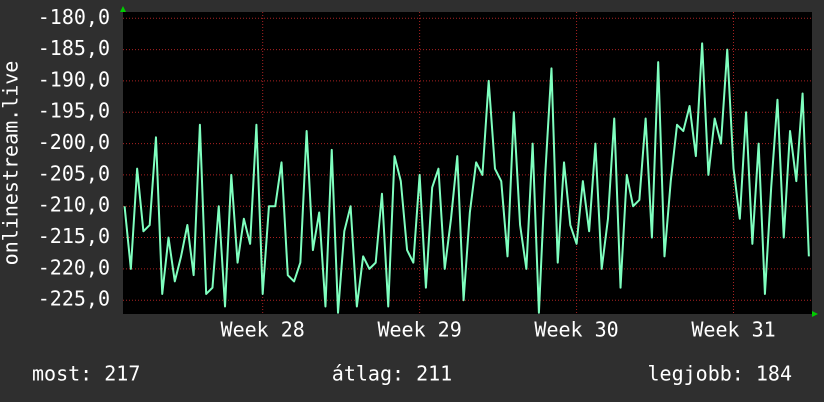 The image size is (824, 402). I want to click on x-tick-label: Week 29, so click(419, 330).